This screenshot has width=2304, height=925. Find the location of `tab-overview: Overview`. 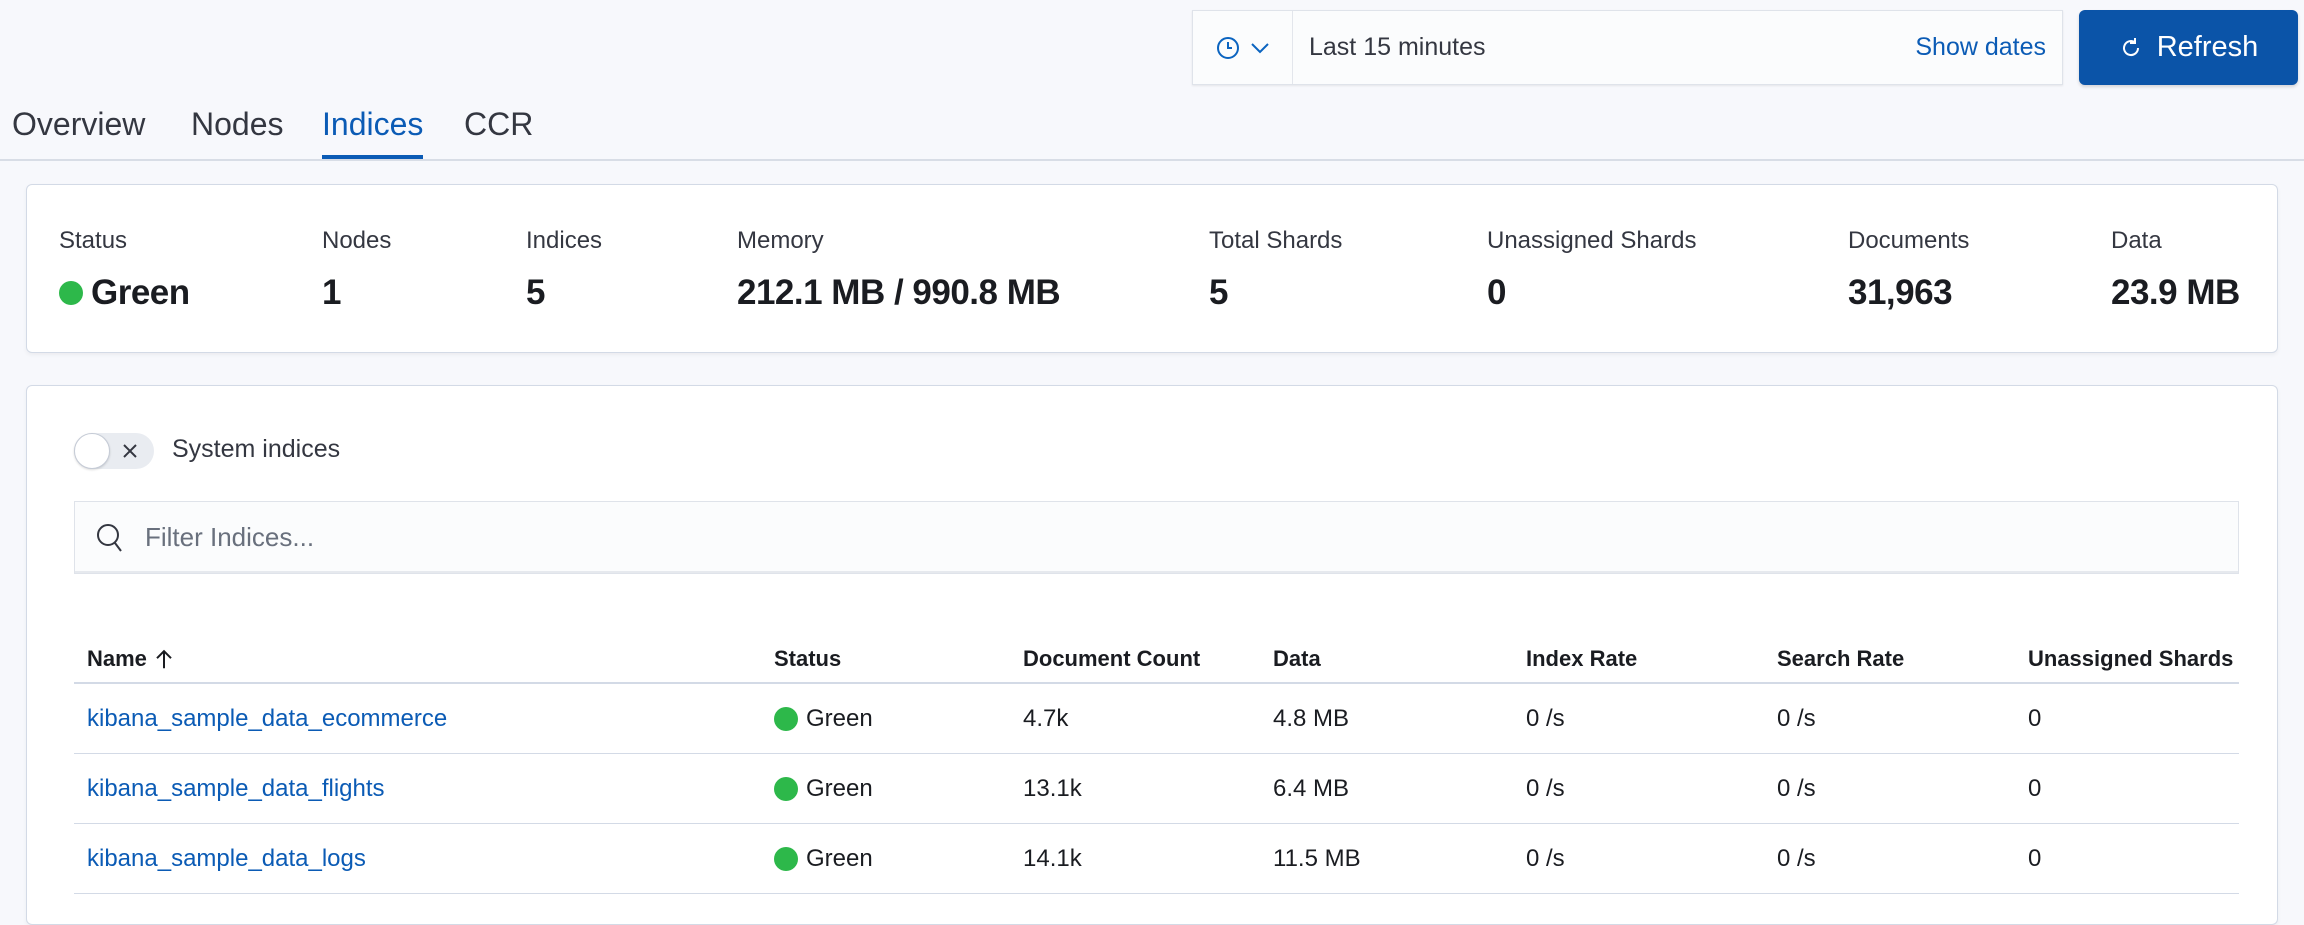

tab-overview: Overview is located at coordinates (79, 124).